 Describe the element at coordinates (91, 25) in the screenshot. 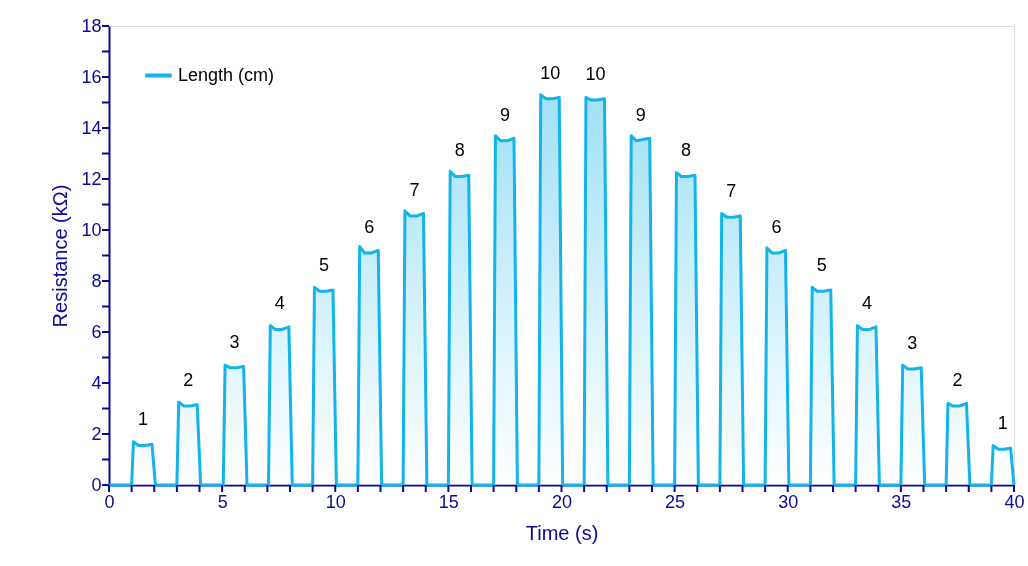

I see `y-tick-label: 18` at that location.